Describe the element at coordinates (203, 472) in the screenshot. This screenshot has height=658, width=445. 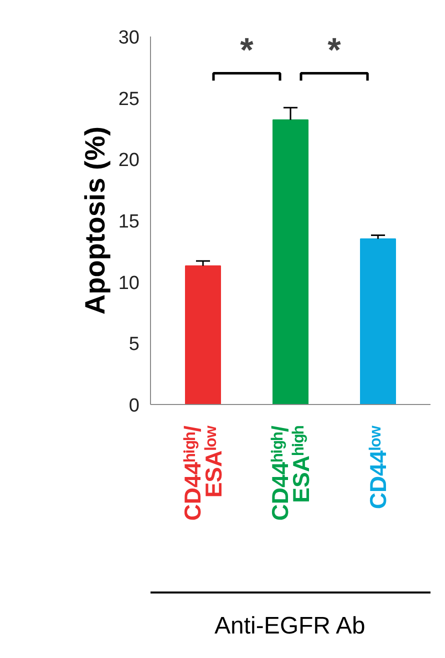
I see `x-tick-label: CD44ʰⁱᵍʰ/ESAˡᵒʷ` at that location.